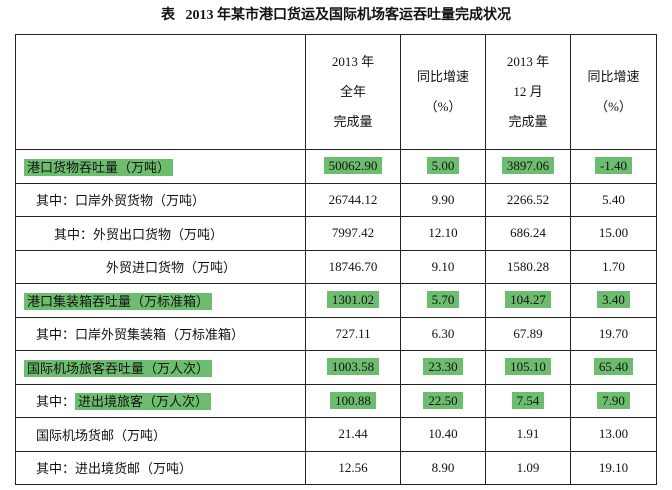 This screenshot has height=490, width=672. I want to click on cell-value: 100.88, so click(353, 400).